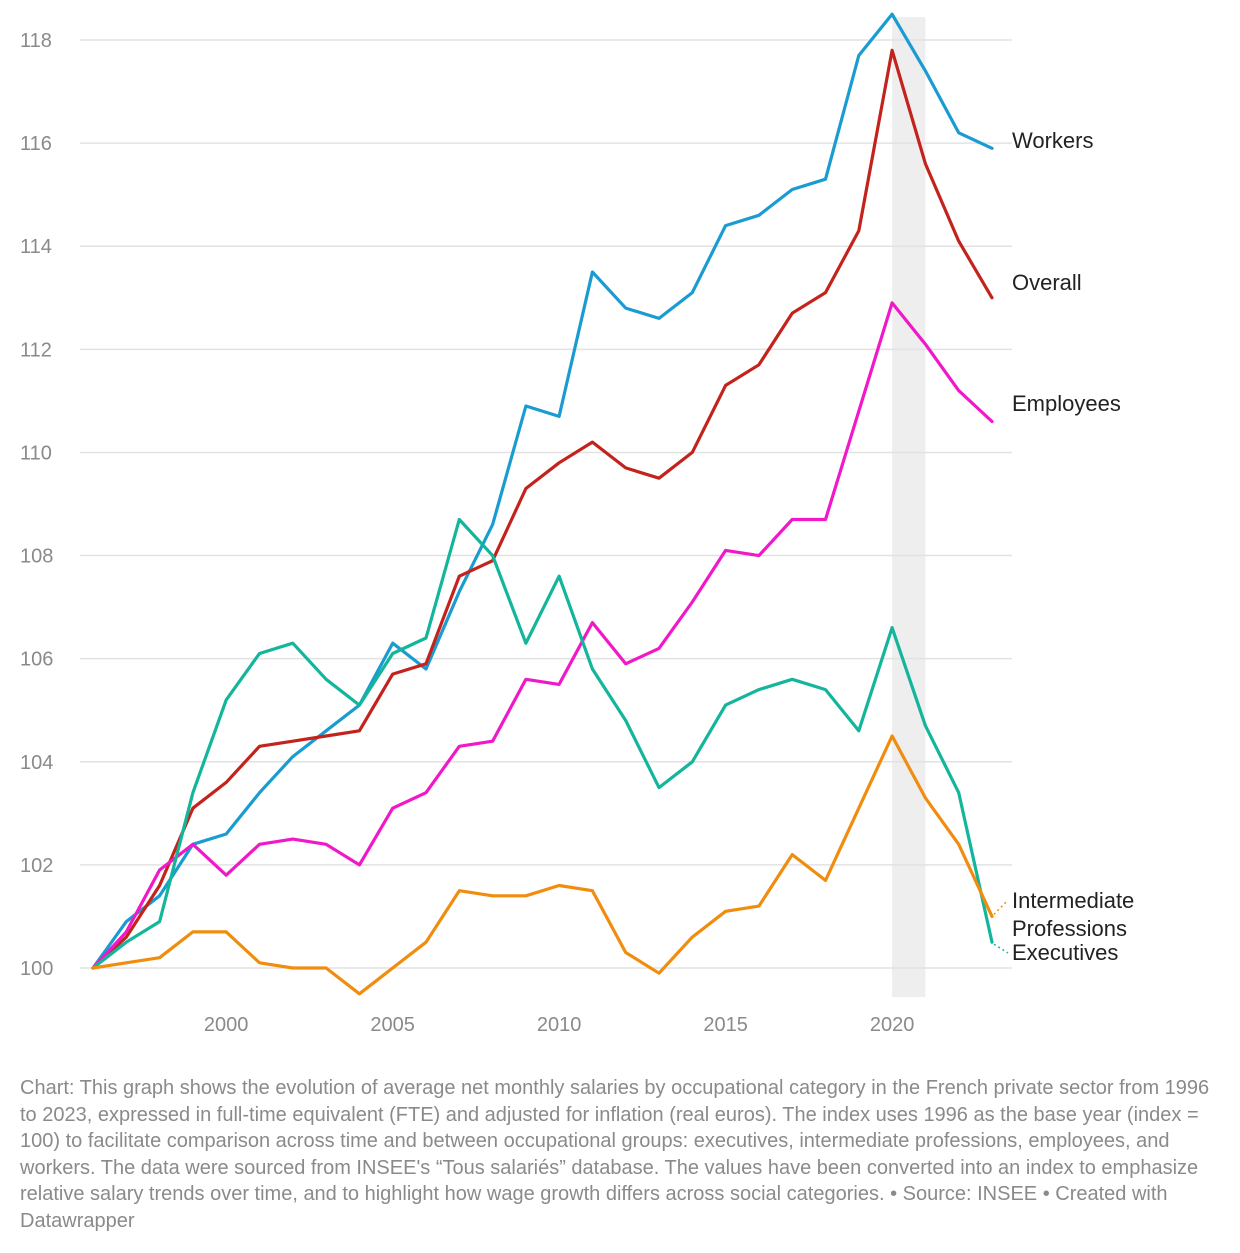  Describe the element at coordinates (1053, 140) in the screenshot. I see `series-label-workers: Workers` at that location.